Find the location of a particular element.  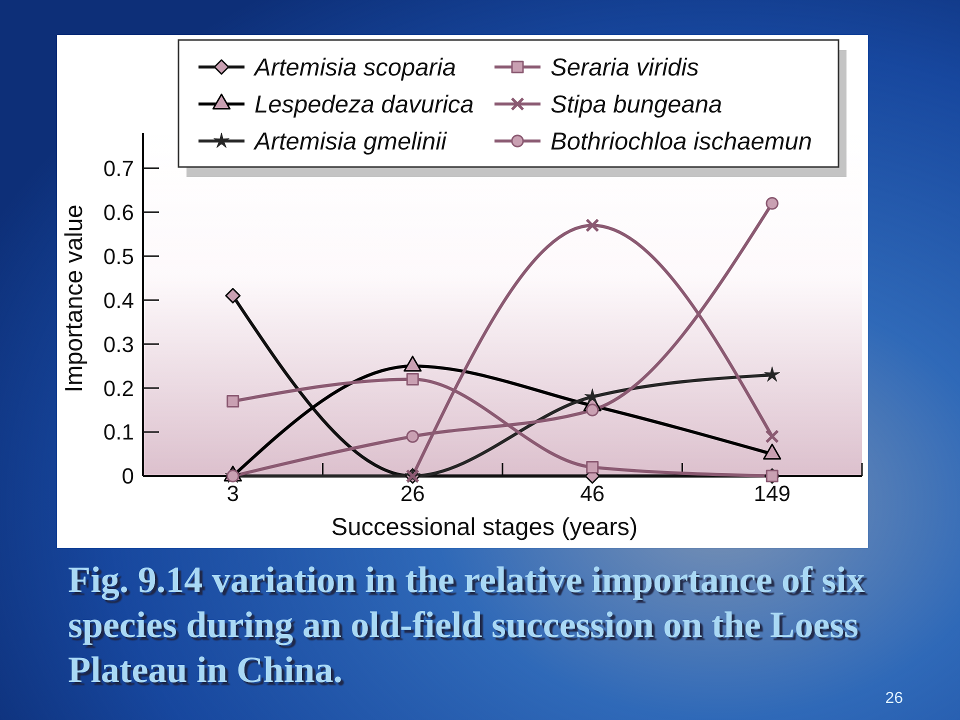

y-tick-label: 0.6 is located at coordinates (118, 212).